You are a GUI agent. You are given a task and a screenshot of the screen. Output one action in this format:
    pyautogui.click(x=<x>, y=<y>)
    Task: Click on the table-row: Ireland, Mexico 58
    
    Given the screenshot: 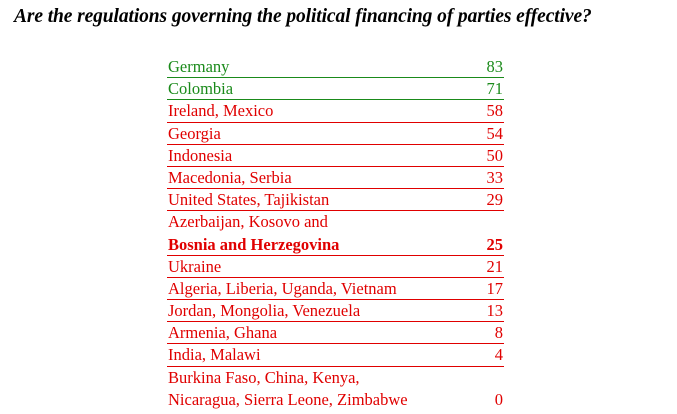 What is the action you would take?
    pyautogui.click(x=335, y=111)
    